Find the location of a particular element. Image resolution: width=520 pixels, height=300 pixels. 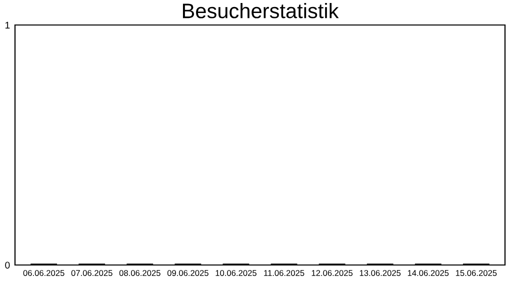

x-tick-label: 13.06.2025 is located at coordinates (380, 273).